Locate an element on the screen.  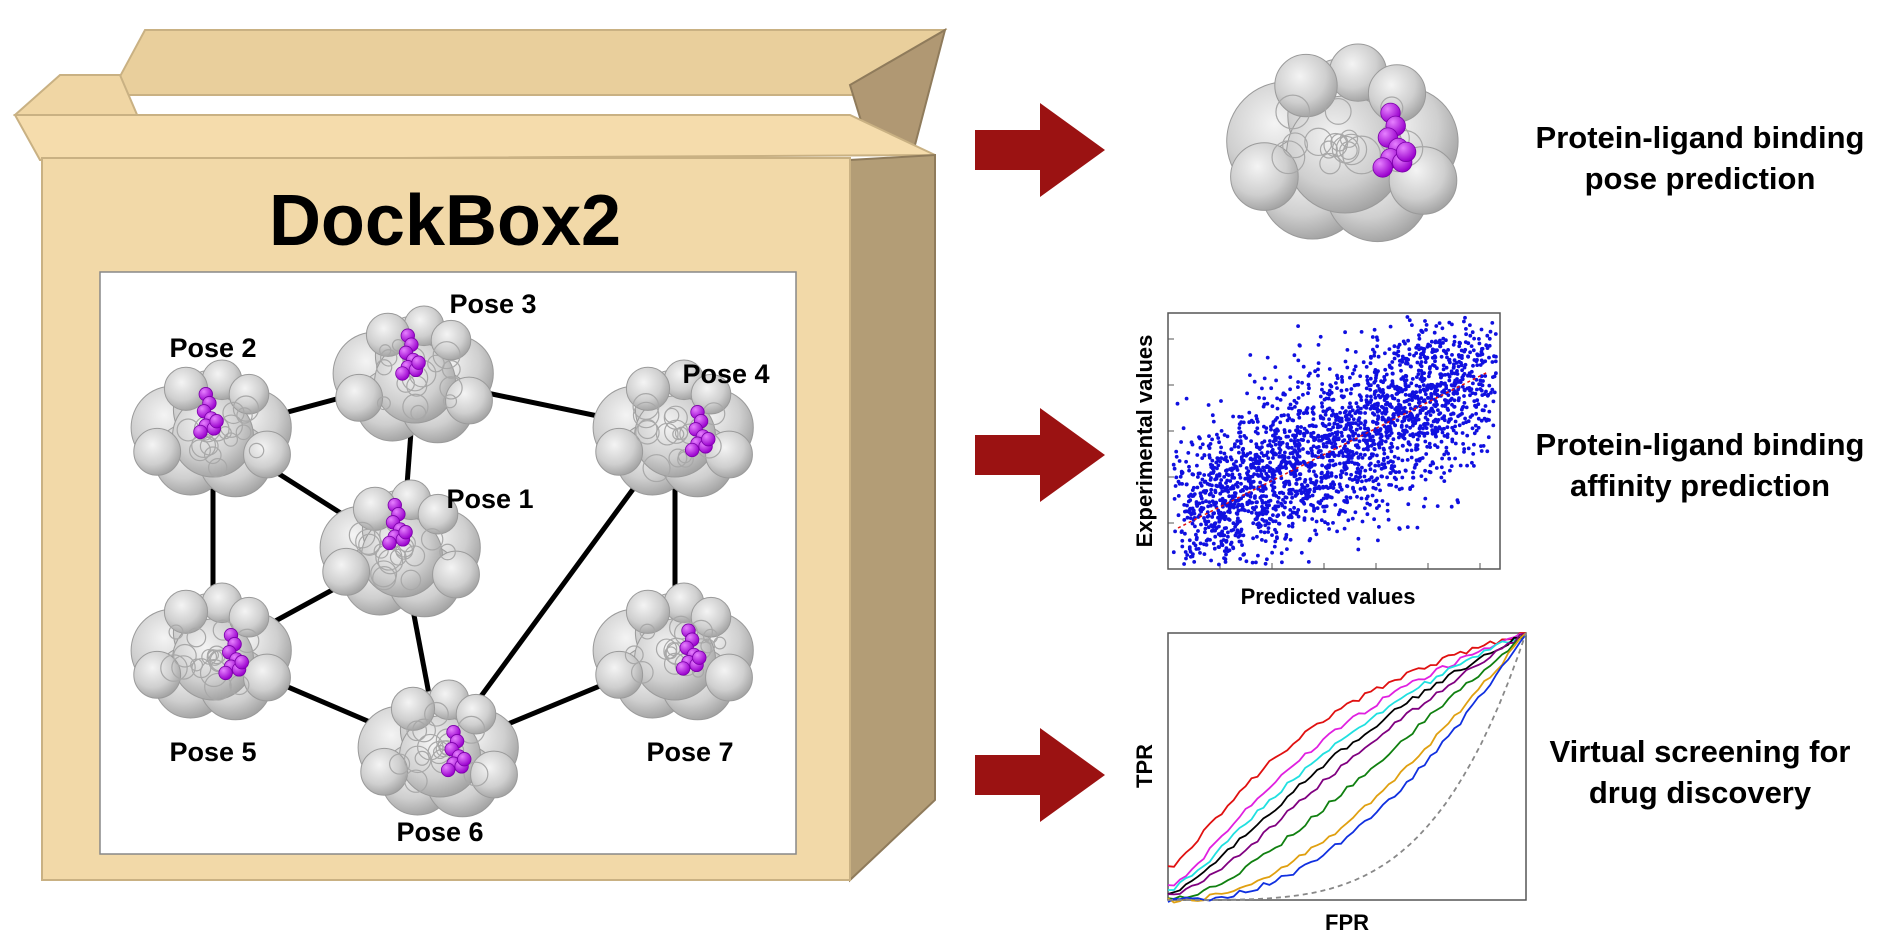
roc-curve is located at coordinates (1347, 760).